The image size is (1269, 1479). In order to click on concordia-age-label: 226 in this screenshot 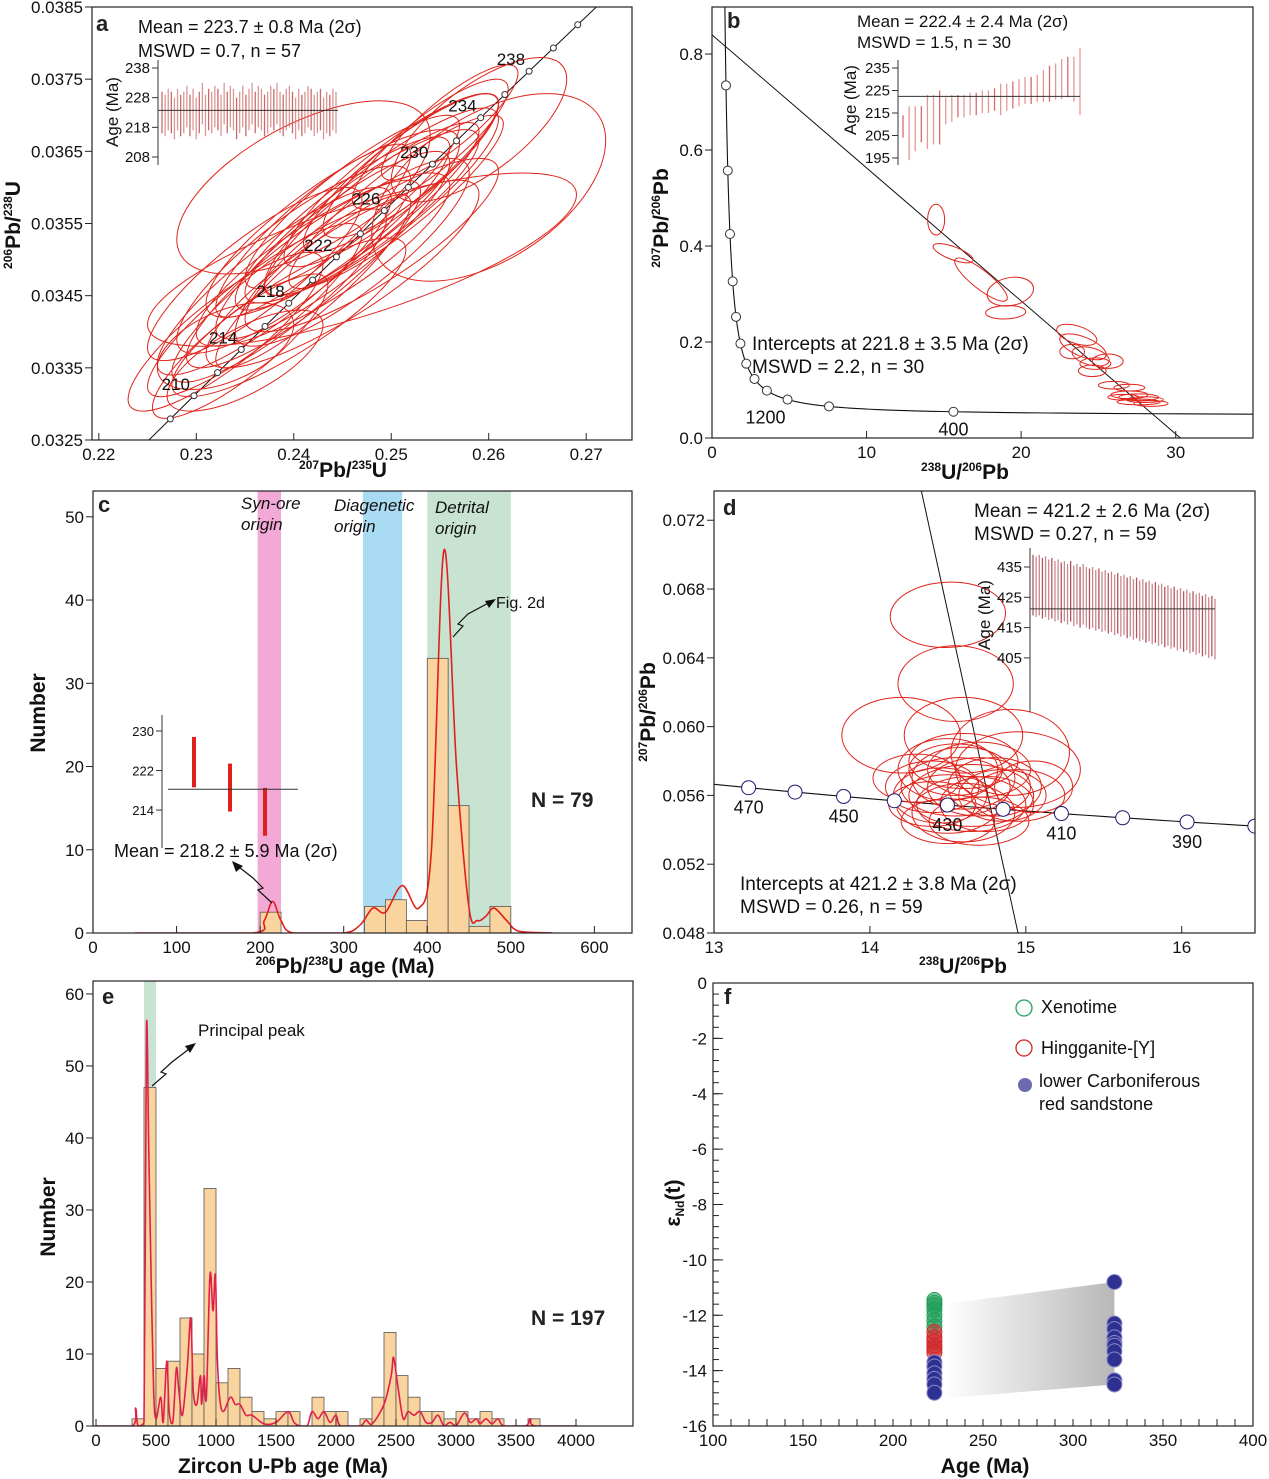, I will do `click(366, 199)`.